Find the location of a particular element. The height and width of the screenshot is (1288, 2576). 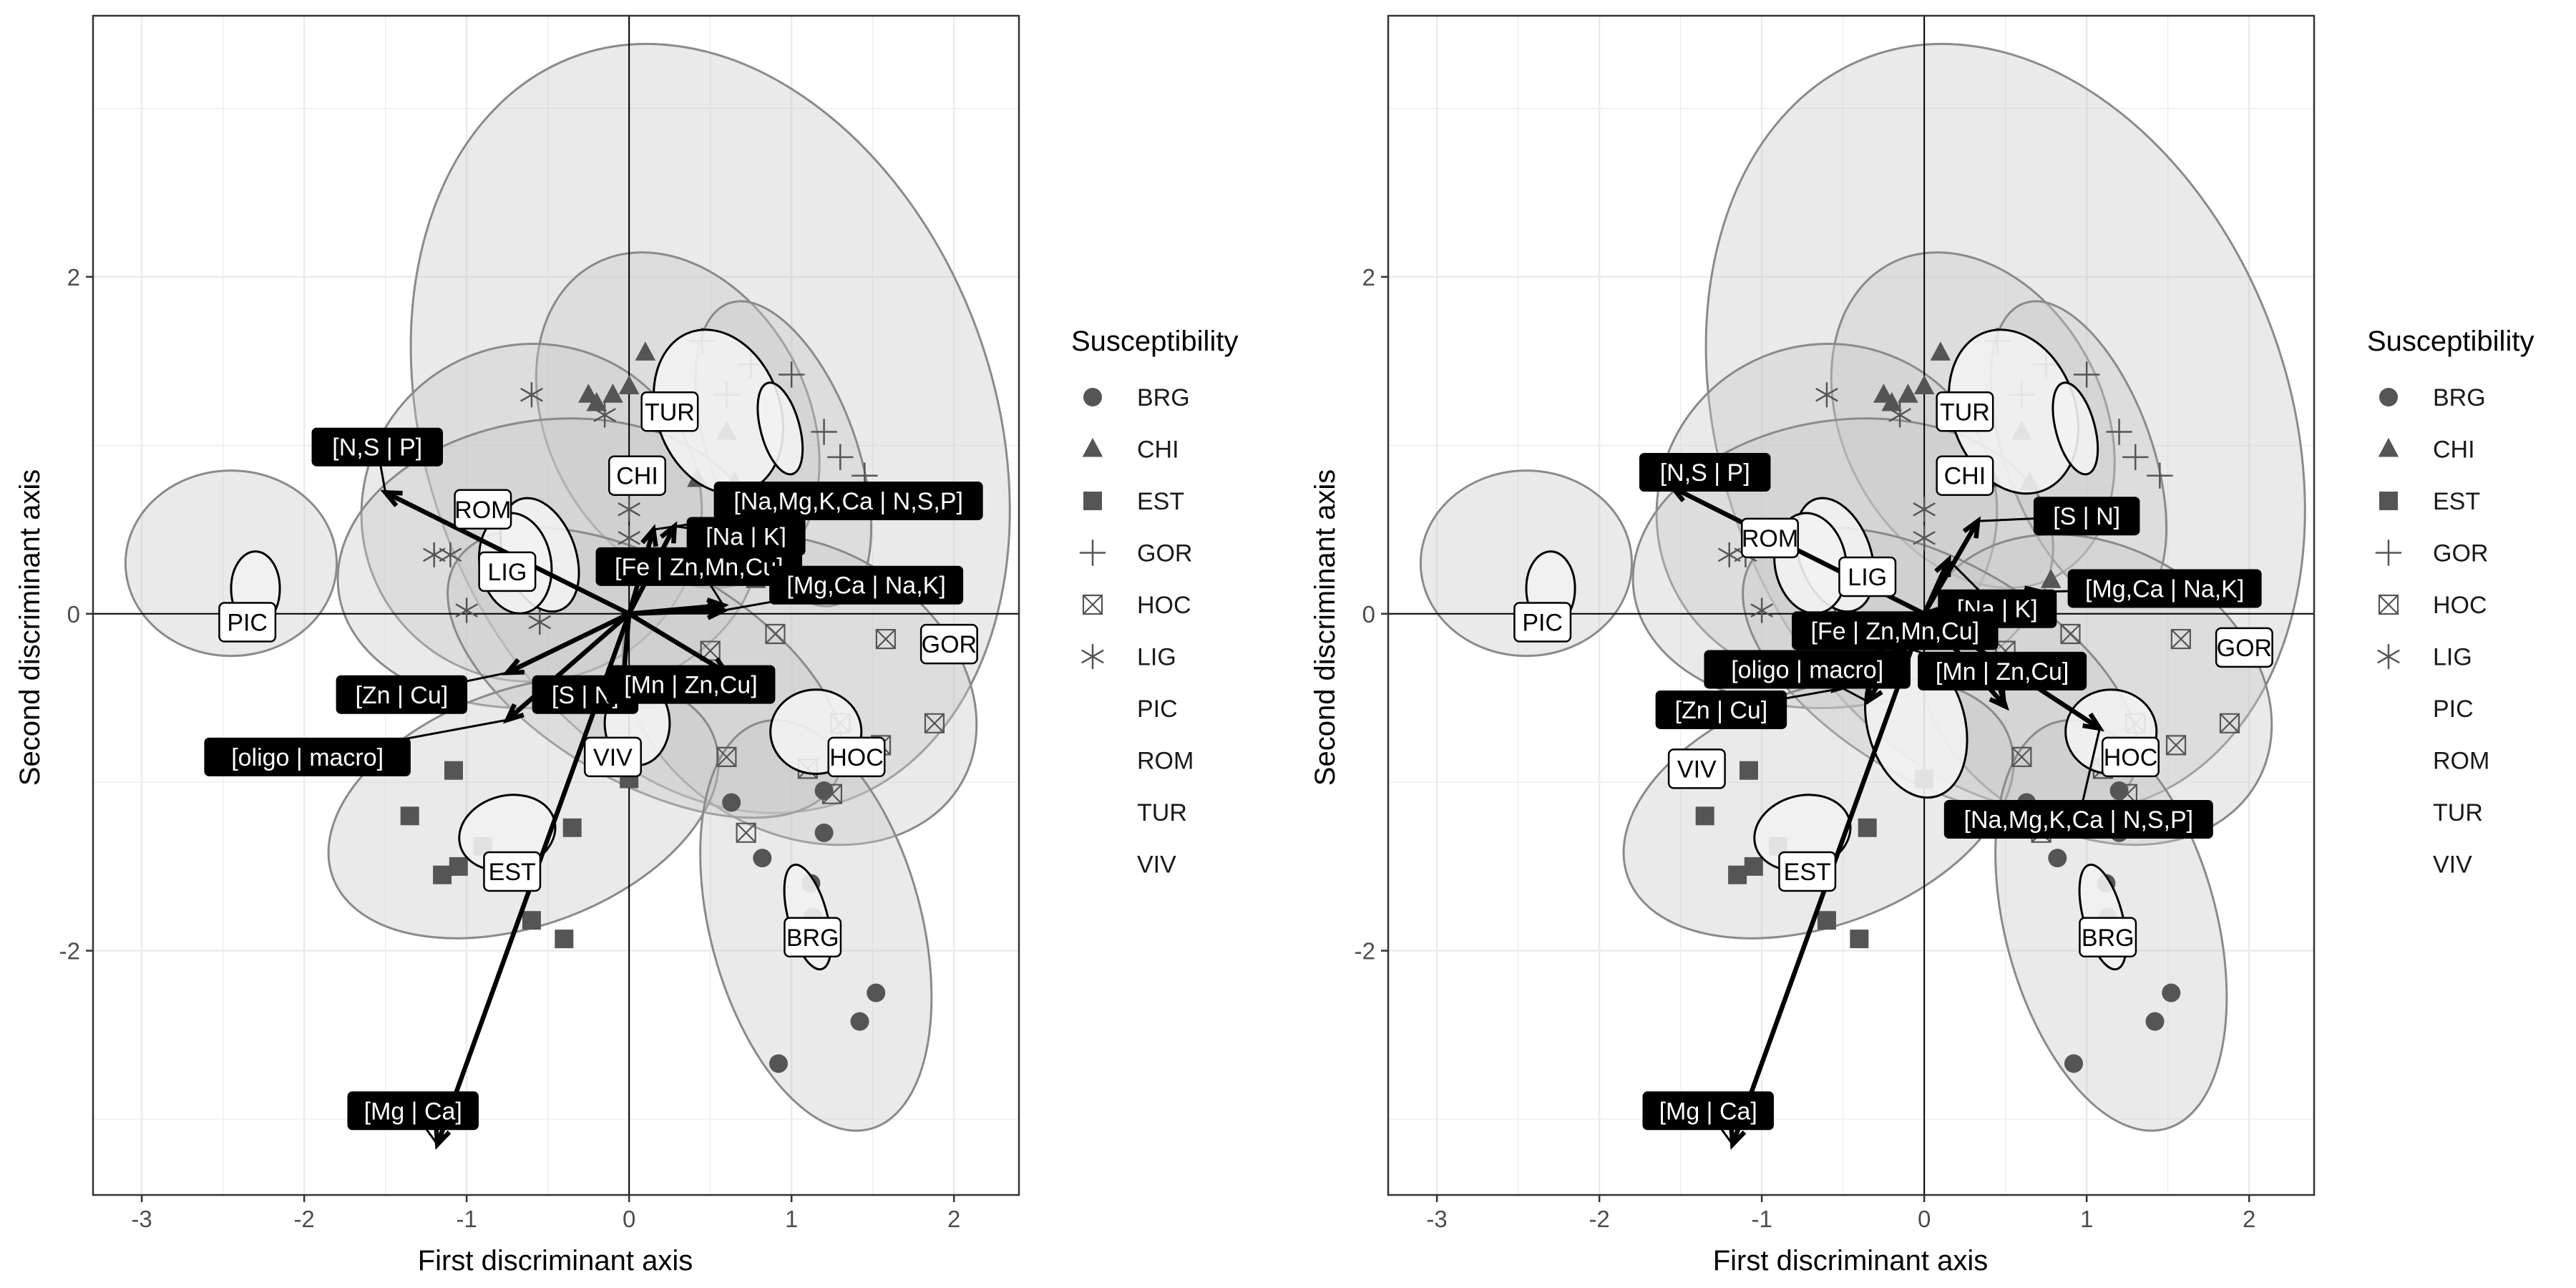

panel-a-y-tick-label: 0 is located at coordinates (73, 614).